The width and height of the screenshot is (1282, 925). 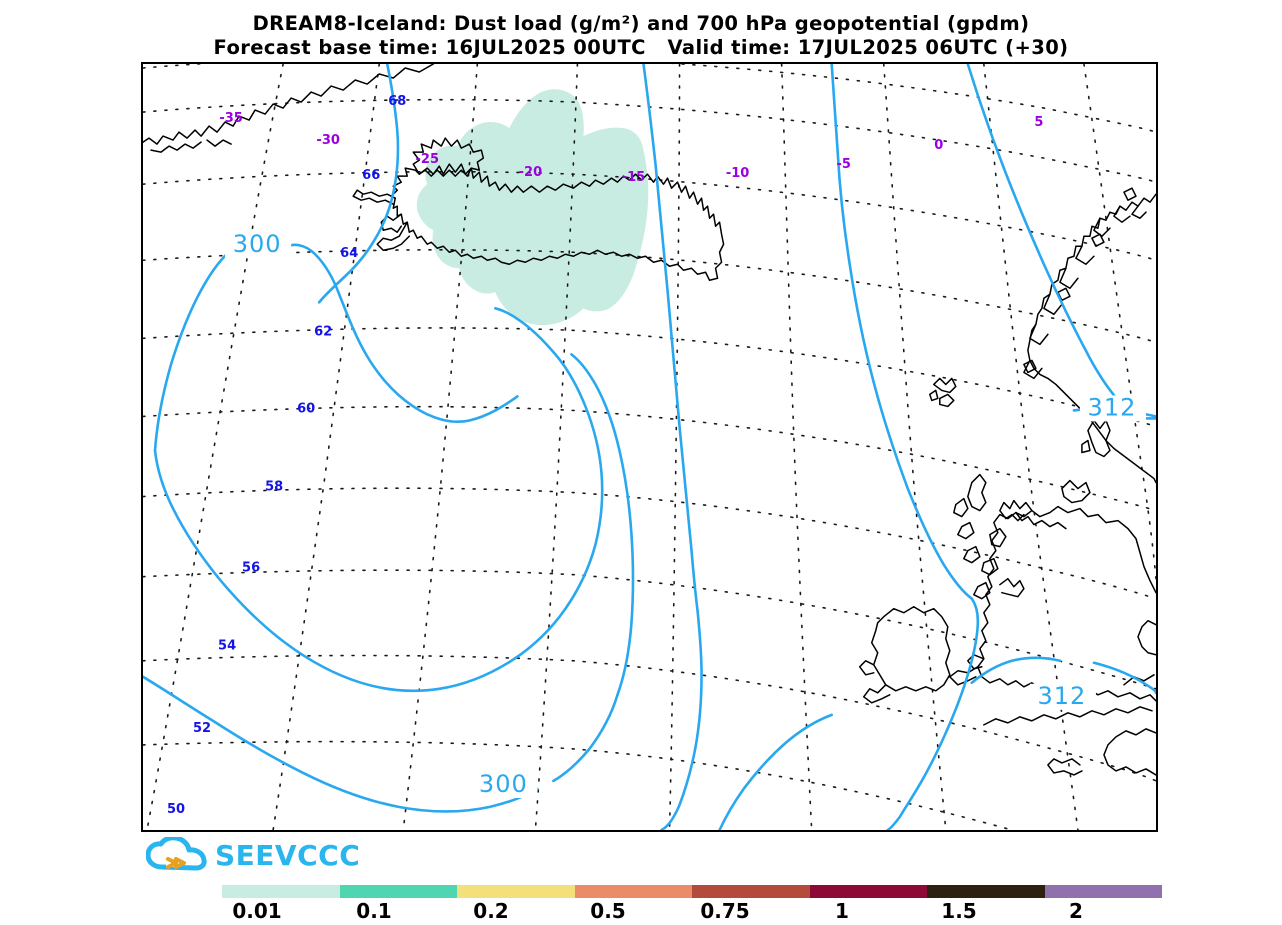 What do you see at coordinates (725, 911) in the screenshot?
I see `colorbar-tick-4: 0.75` at bounding box center [725, 911].